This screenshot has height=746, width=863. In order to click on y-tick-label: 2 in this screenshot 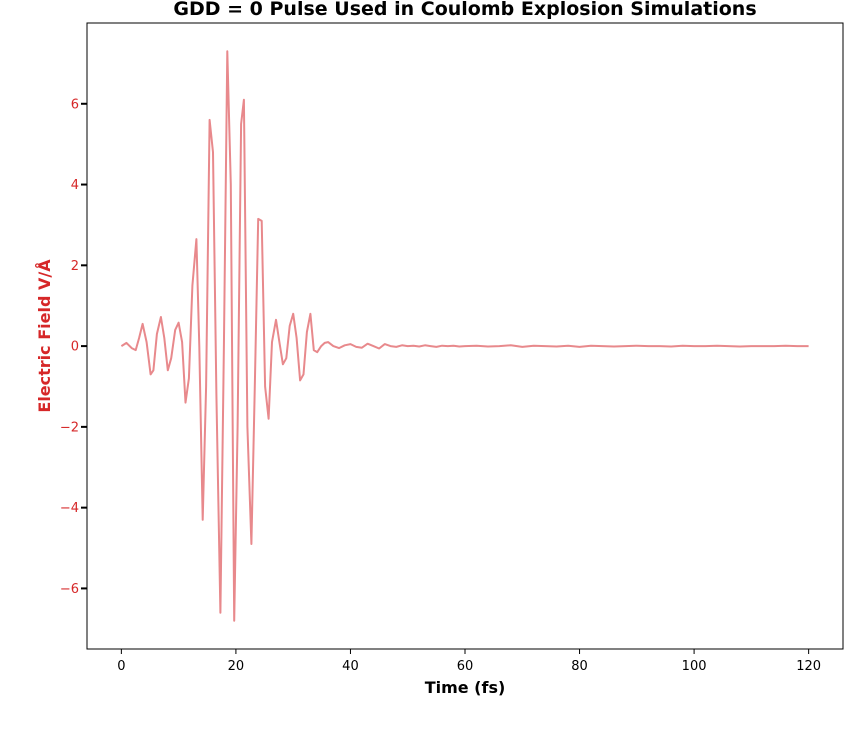, I will do `click(75, 266)`.